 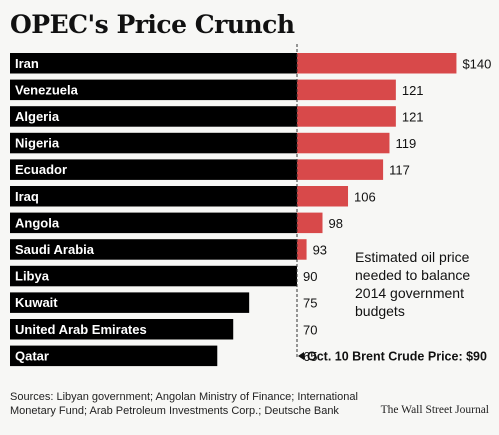 I want to click on category-label-2: Algeria, so click(x=37, y=116).